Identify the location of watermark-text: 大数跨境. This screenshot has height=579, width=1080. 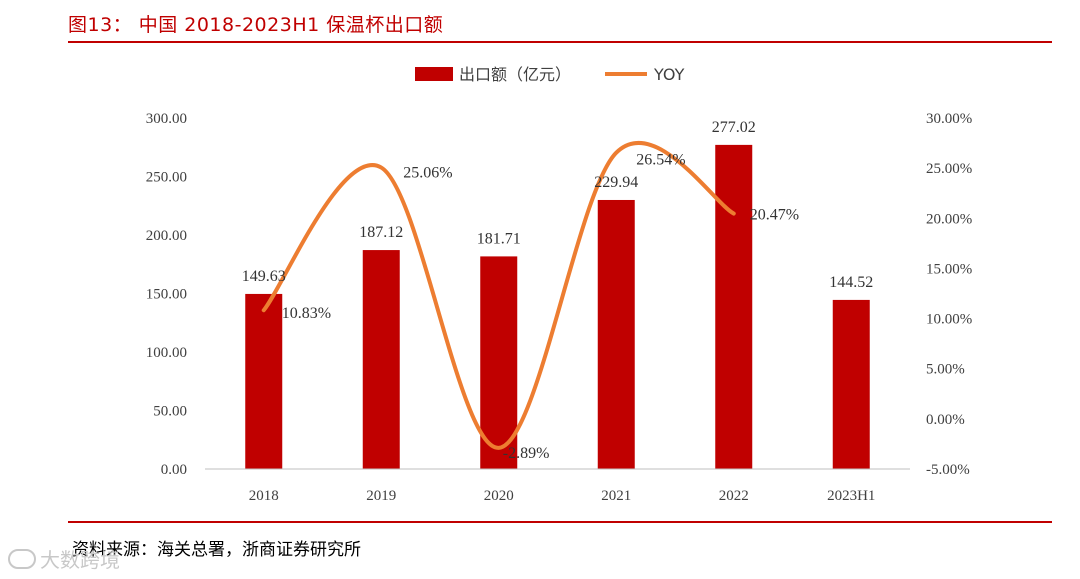
(80, 560).